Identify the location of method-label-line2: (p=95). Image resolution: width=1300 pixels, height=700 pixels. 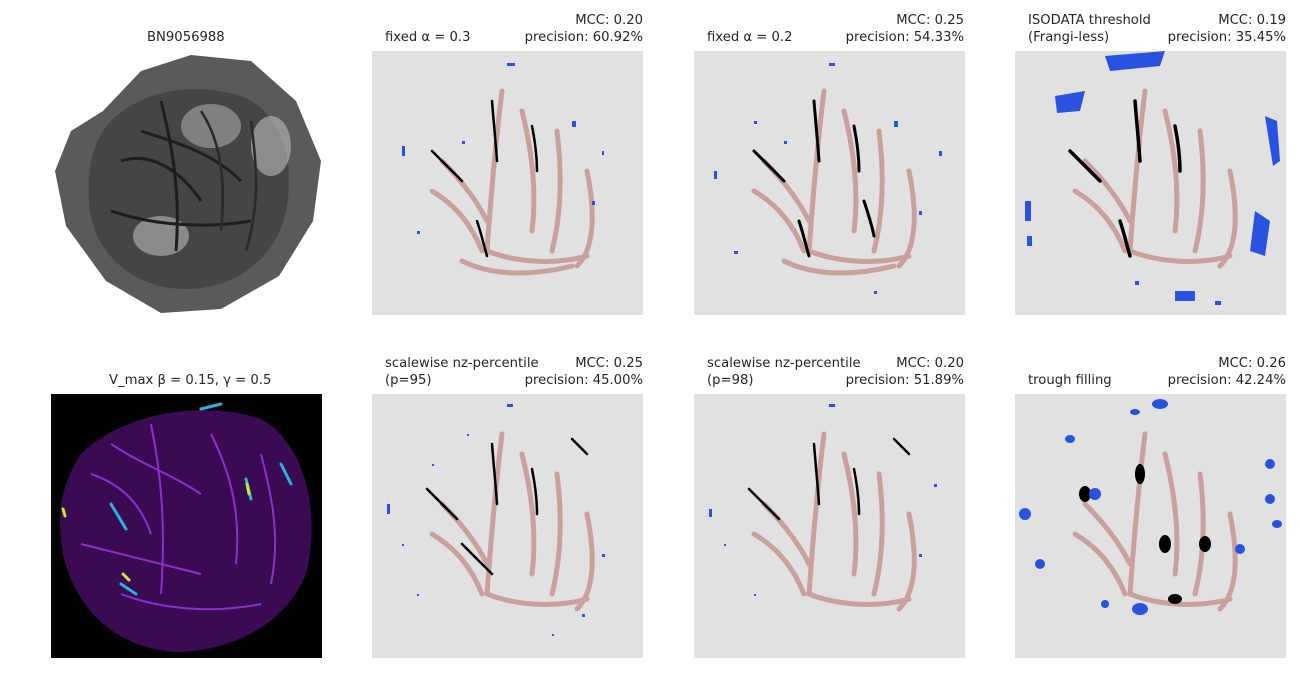
(408, 380).